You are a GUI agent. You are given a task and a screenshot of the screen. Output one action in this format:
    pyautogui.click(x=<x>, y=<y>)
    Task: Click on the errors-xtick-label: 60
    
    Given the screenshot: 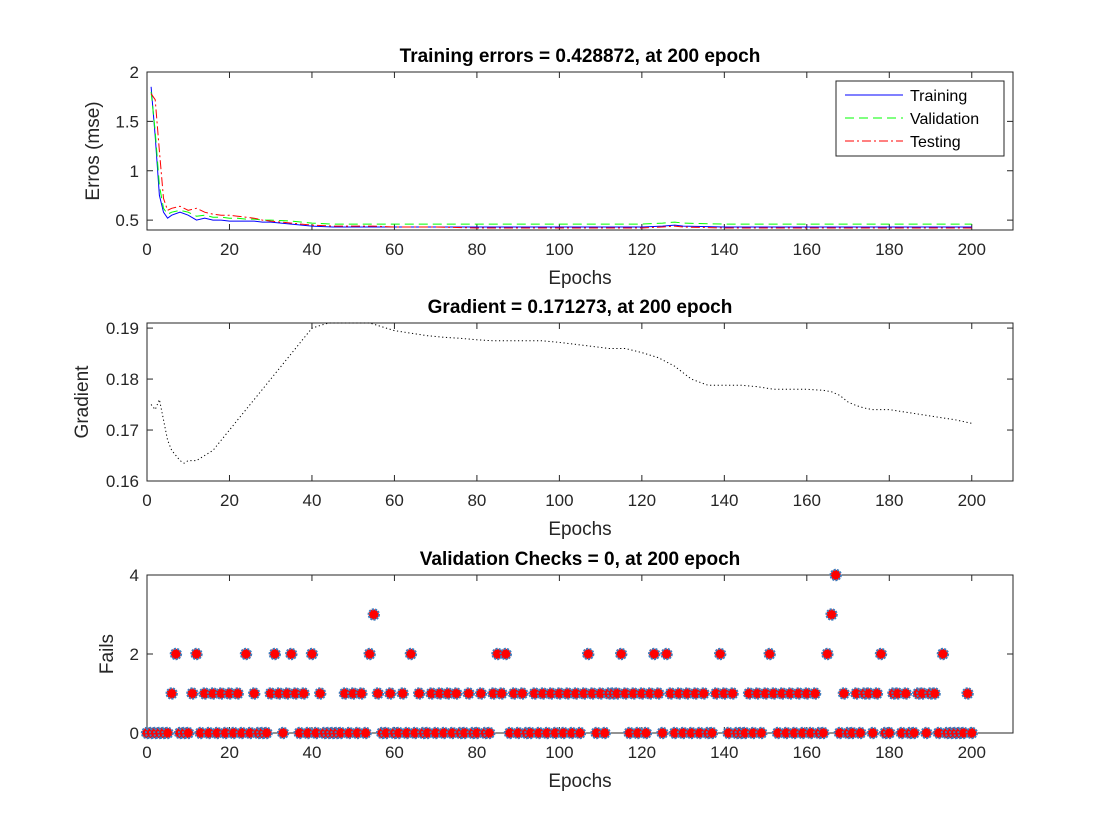 What is the action you would take?
    pyautogui.click(x=394, y=249)
    